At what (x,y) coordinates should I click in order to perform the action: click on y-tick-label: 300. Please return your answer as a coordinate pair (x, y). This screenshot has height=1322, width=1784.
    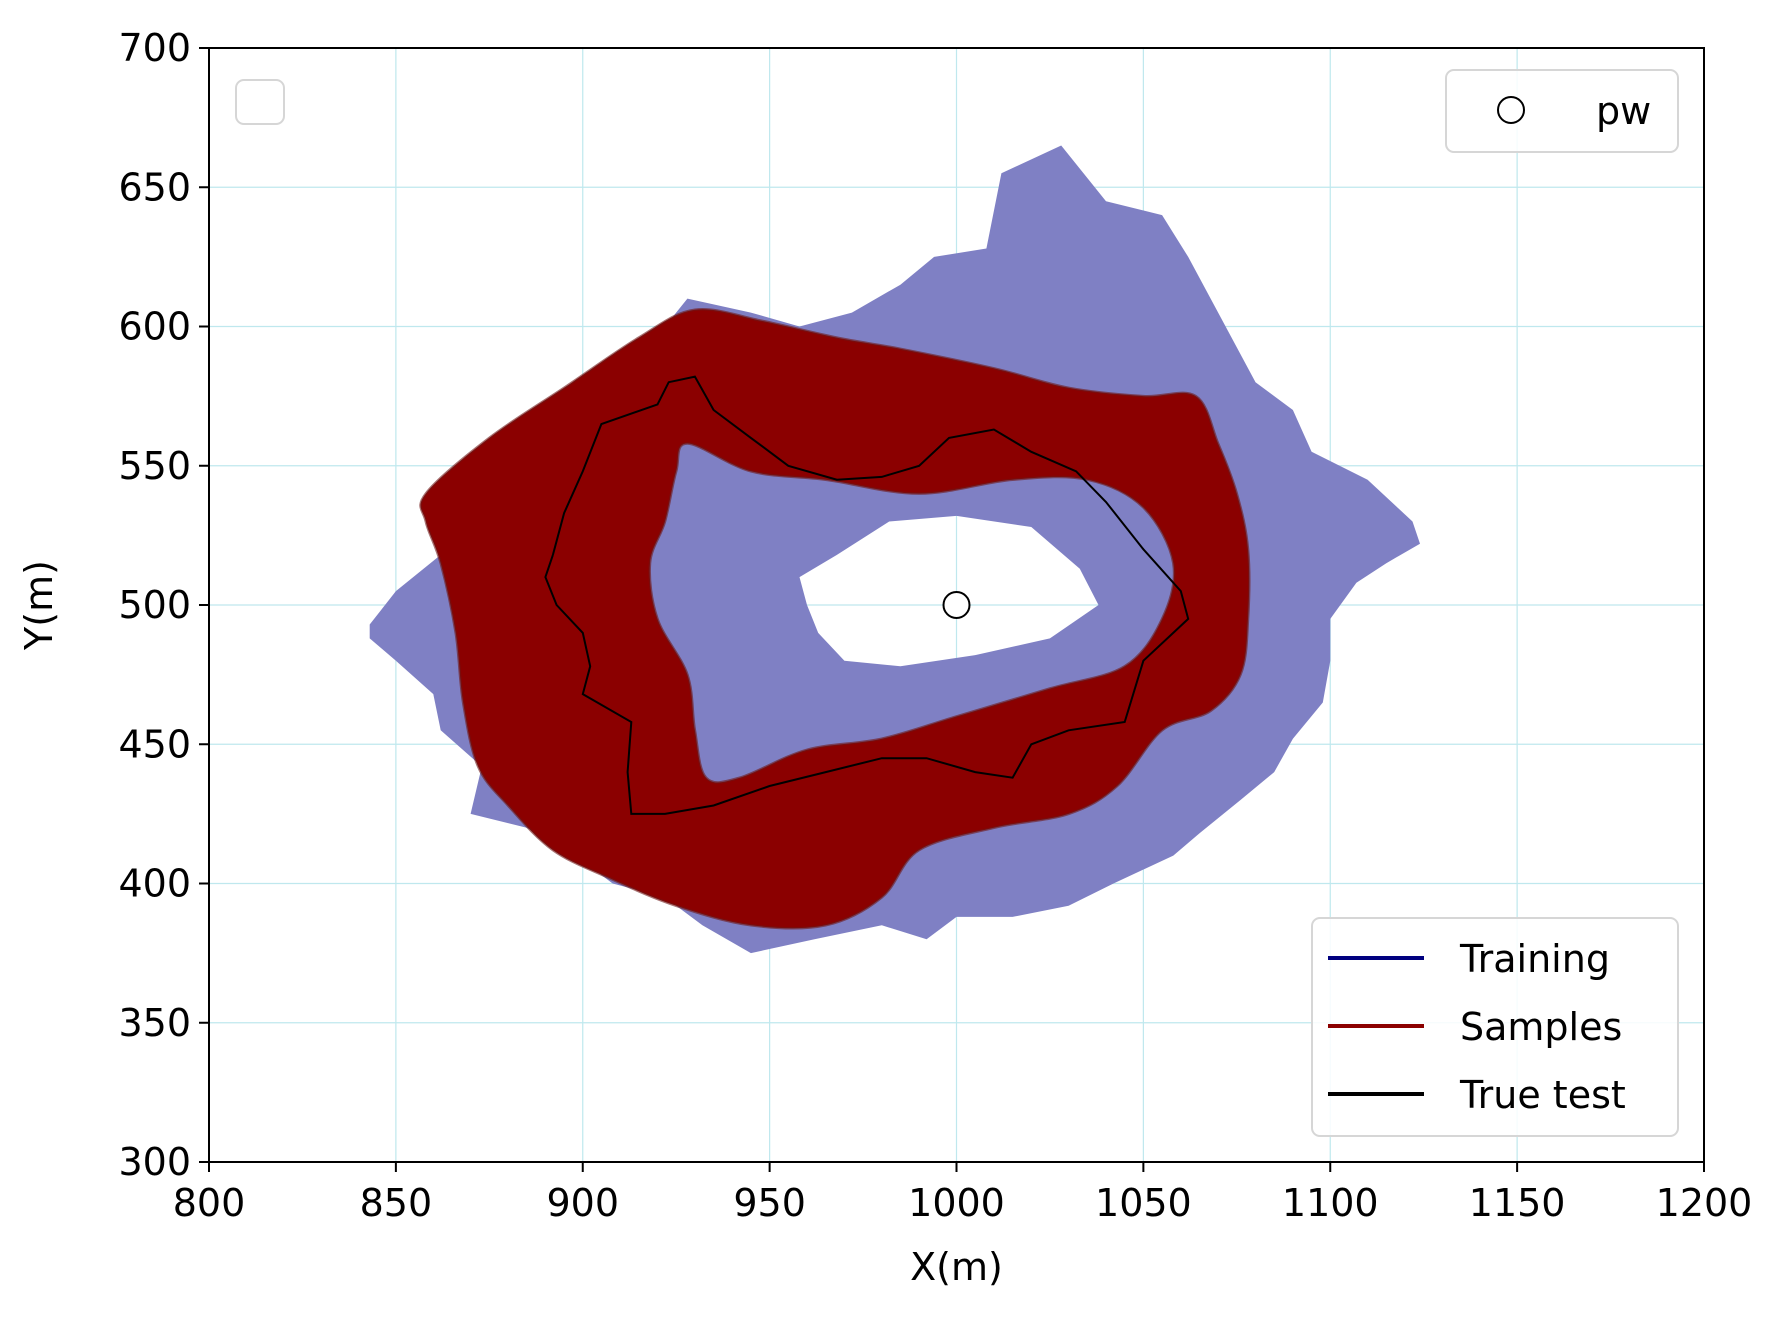
    Looking at the image, I should click on (154, 1162).